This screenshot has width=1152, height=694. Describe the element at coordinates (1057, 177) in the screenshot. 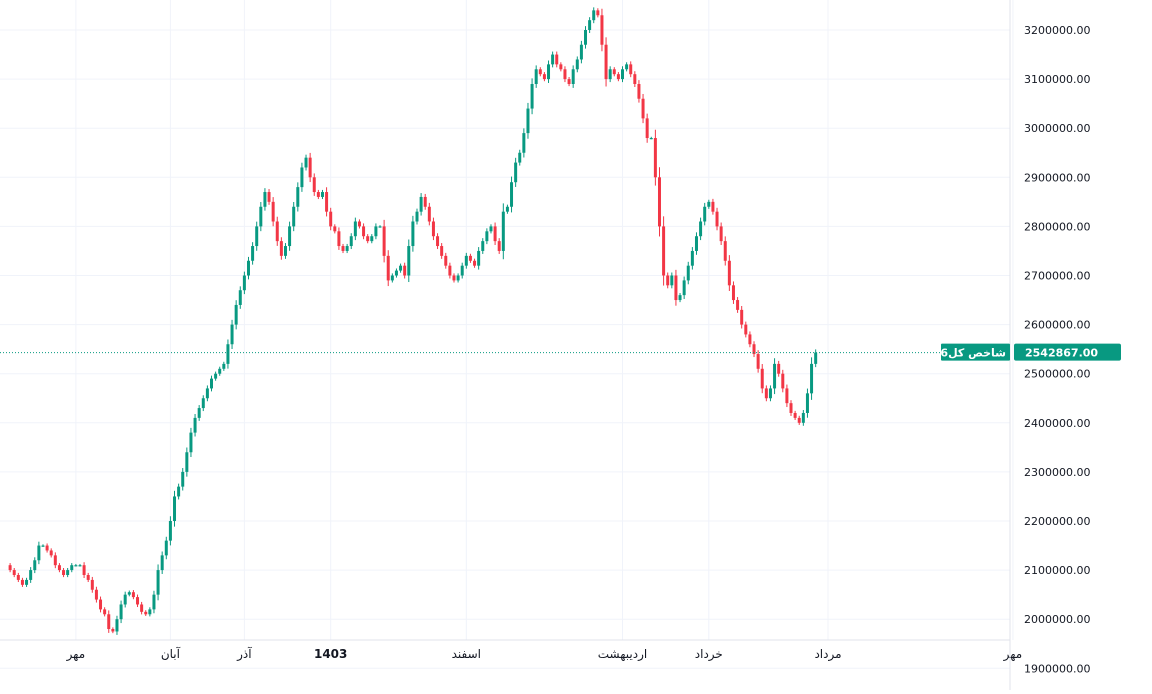

I see `y-tick-label: 2900000.00` at that location.